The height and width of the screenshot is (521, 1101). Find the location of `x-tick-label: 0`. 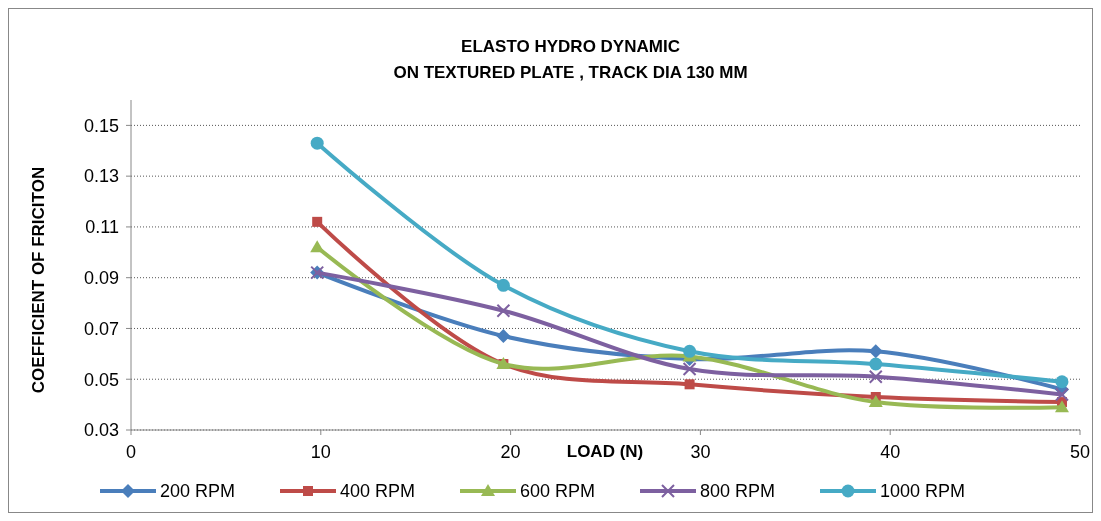

x-tick-label: 0 is located at coordinates (131, 452).